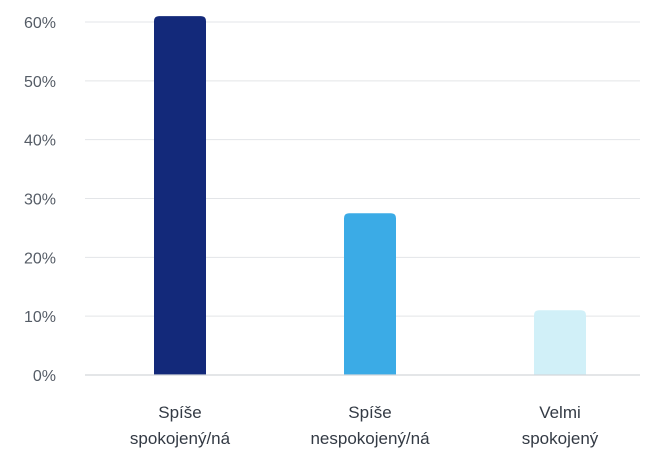 This screenshot has height=454, width=646. Describe the element at coordinates (40, 23) in the screenshot. I see `y-tick-label: 60%` at that location.